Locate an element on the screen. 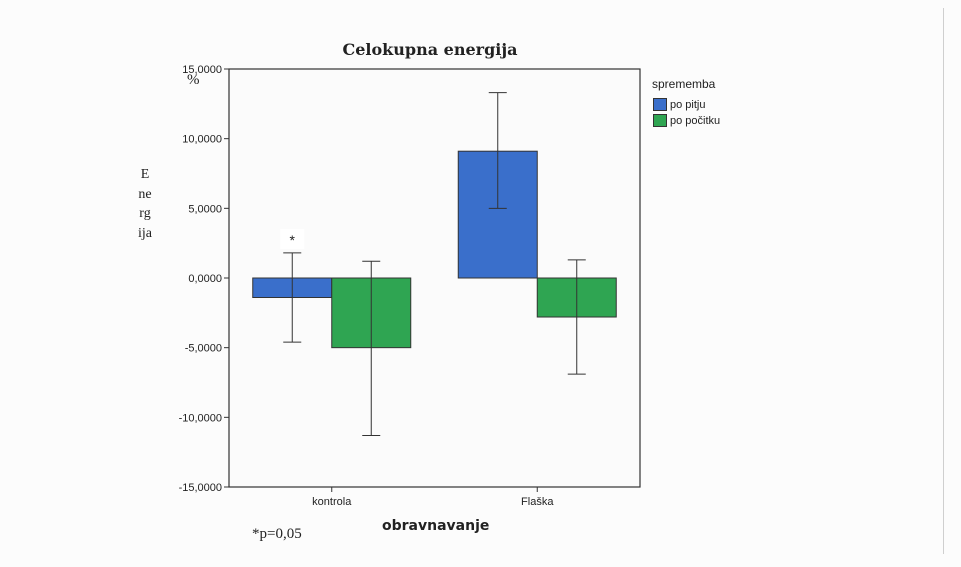  legend-swatch-po-pocitku is located at coordinates (660, 120).